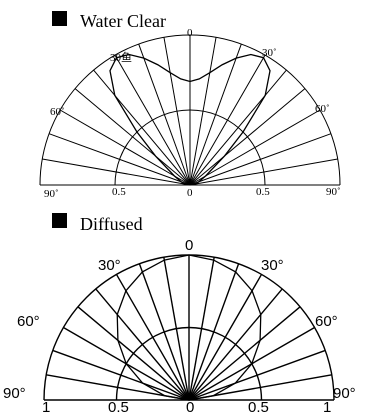  I want to click on diffused-angle-left90-label: 90°, so click(14, 393).